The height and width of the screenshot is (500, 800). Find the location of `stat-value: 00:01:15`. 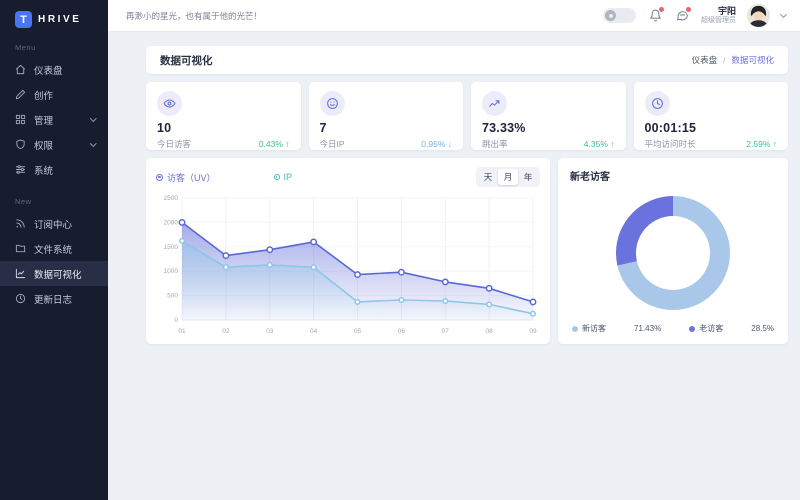

stat-value: 00:01:15 is located at coordinates (670, 128).